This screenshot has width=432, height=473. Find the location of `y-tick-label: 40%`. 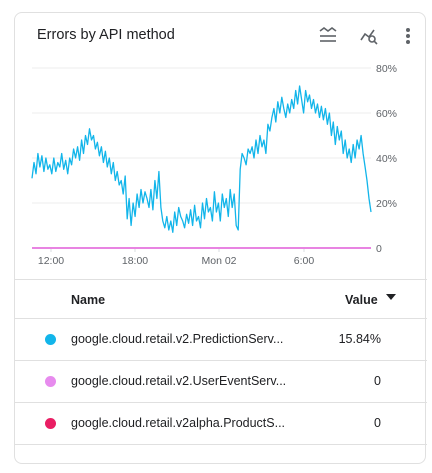

y-tick-label: 40% is located at coordinates (386, 159).